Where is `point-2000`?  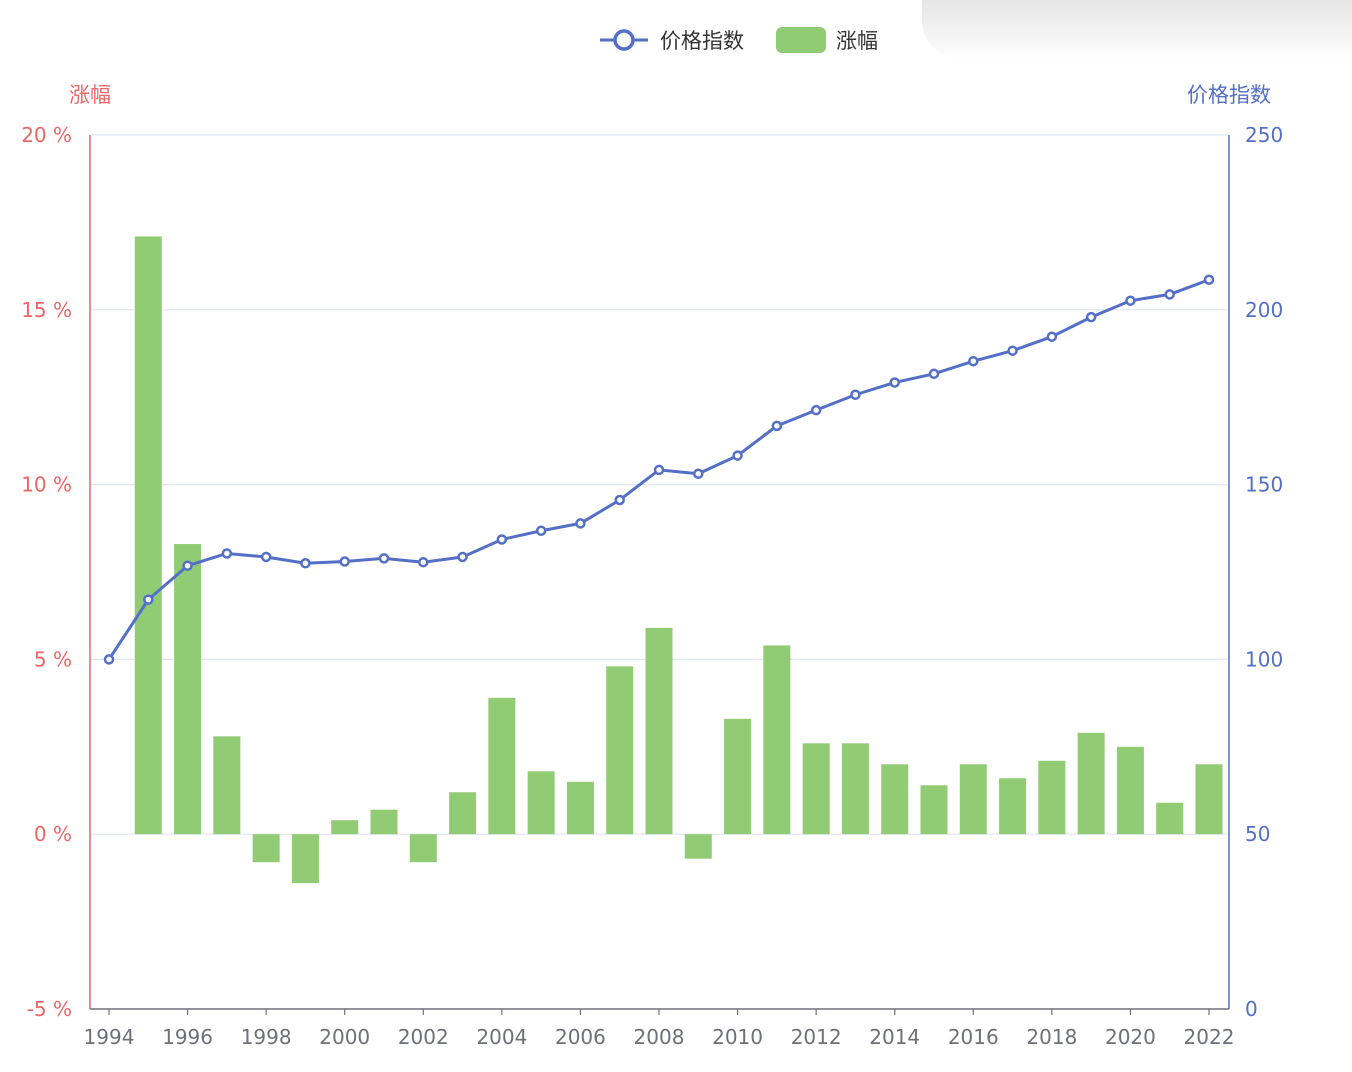
point-2000 is located at coordinates (344, 561).